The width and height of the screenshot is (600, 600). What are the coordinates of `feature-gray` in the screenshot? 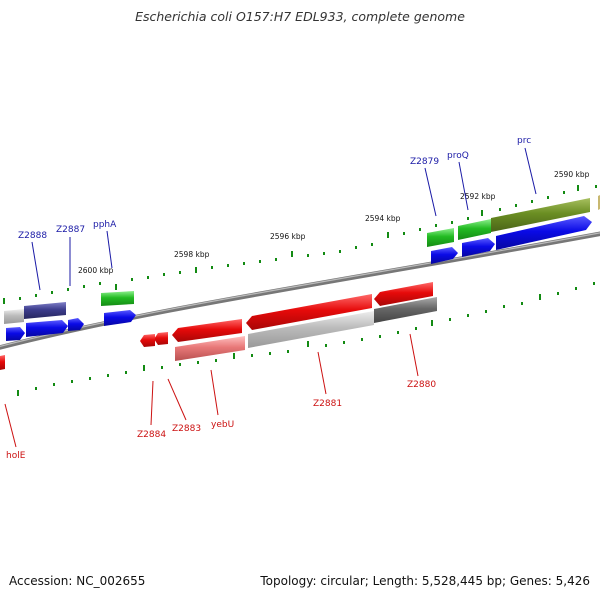 It's located at (405, 310).